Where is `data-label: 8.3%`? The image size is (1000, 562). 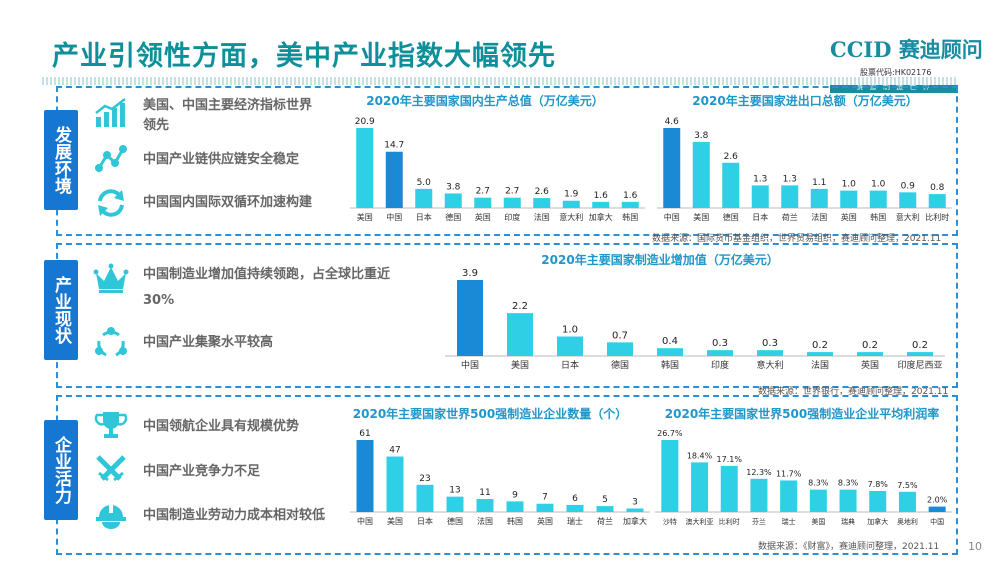 data-label: 8.3% is located at coordinates (818, 483).